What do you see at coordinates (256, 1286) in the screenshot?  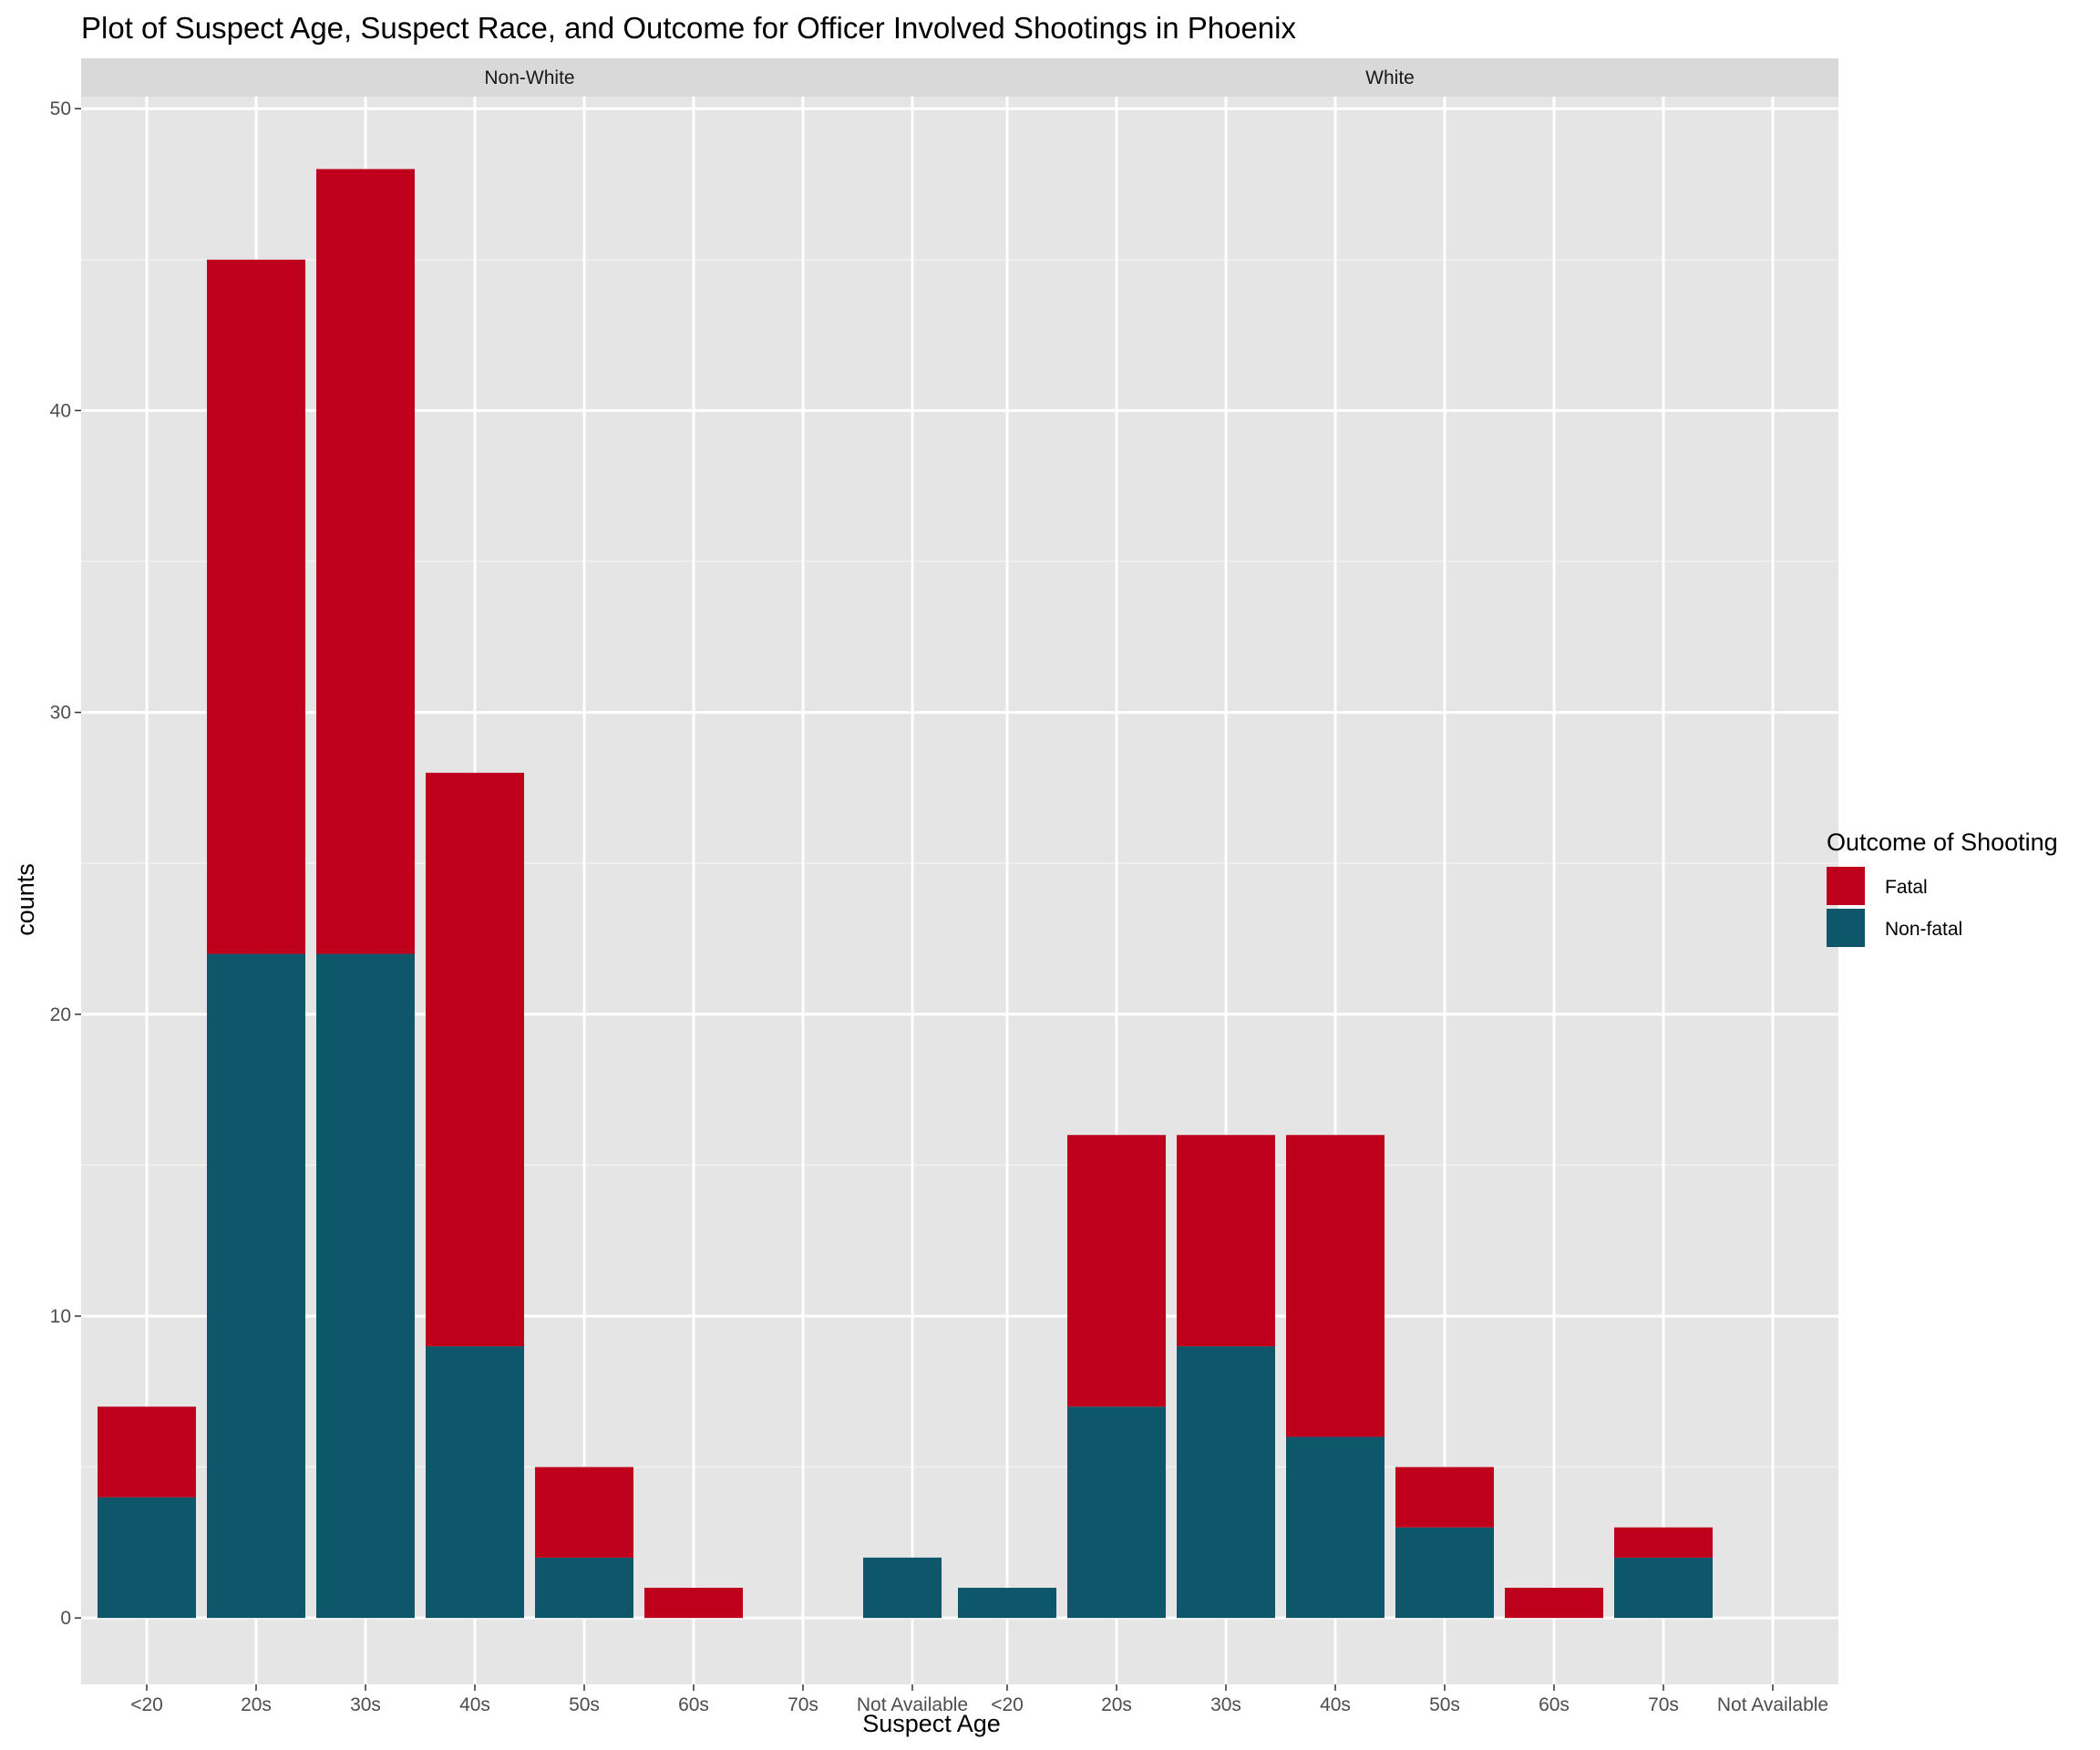 I see `bar-non-white-20s-non-fatal` at bounding box center [256, 1286].